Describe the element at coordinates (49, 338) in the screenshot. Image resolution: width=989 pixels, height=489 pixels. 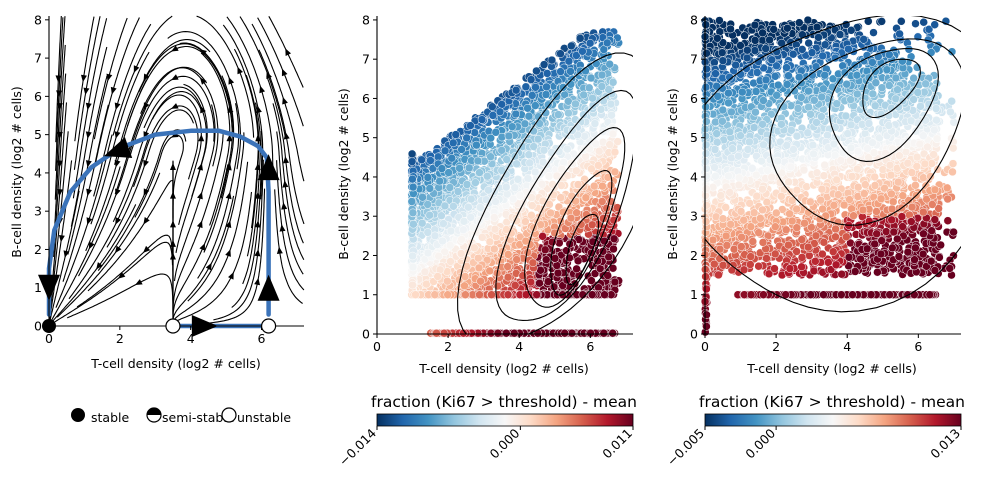
I see `x-tick-label: 0` at that location.